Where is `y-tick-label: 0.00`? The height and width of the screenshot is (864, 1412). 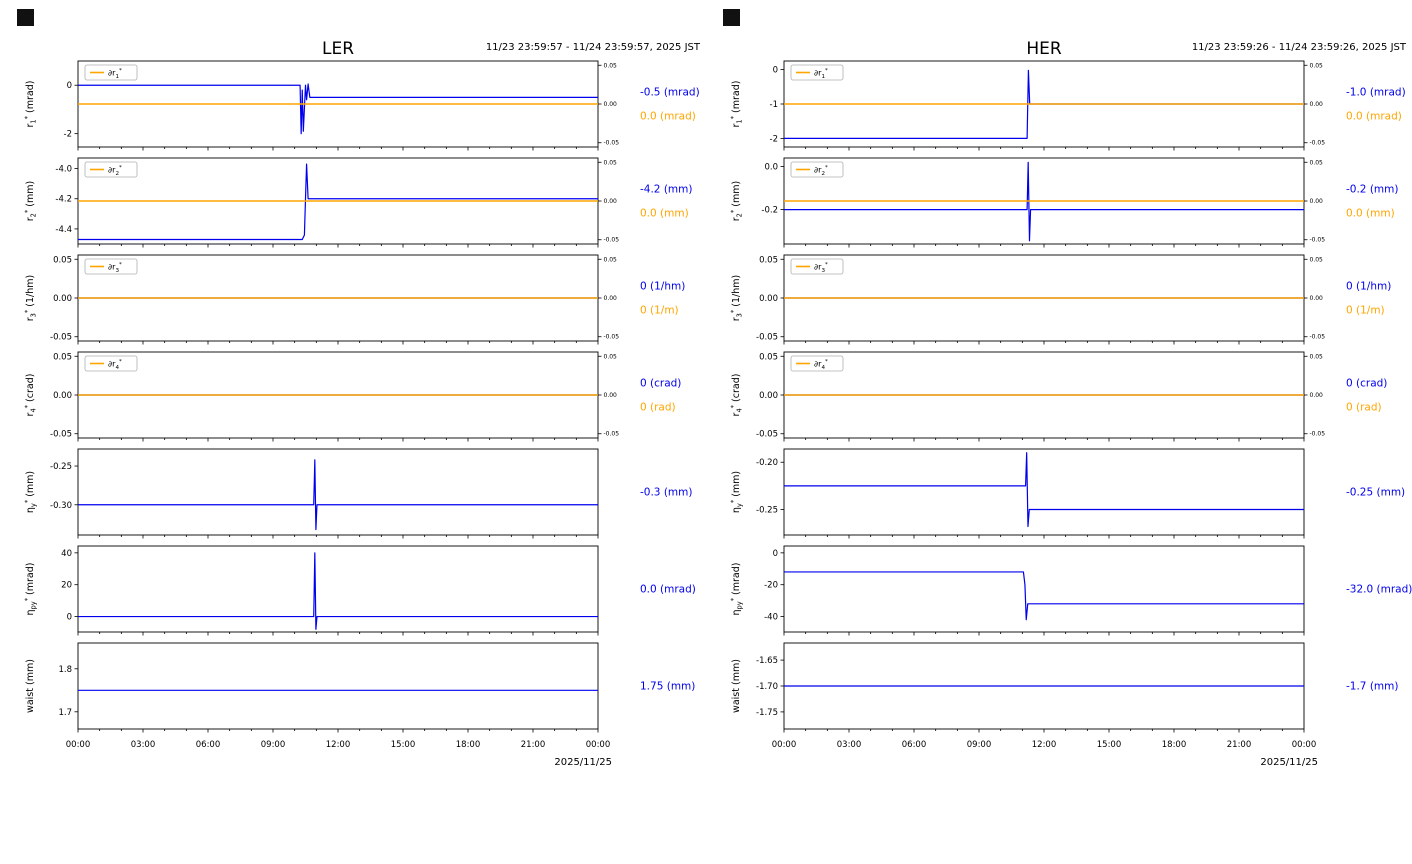 y-tick-label: 0.00 is located at coordinates (62, 396).